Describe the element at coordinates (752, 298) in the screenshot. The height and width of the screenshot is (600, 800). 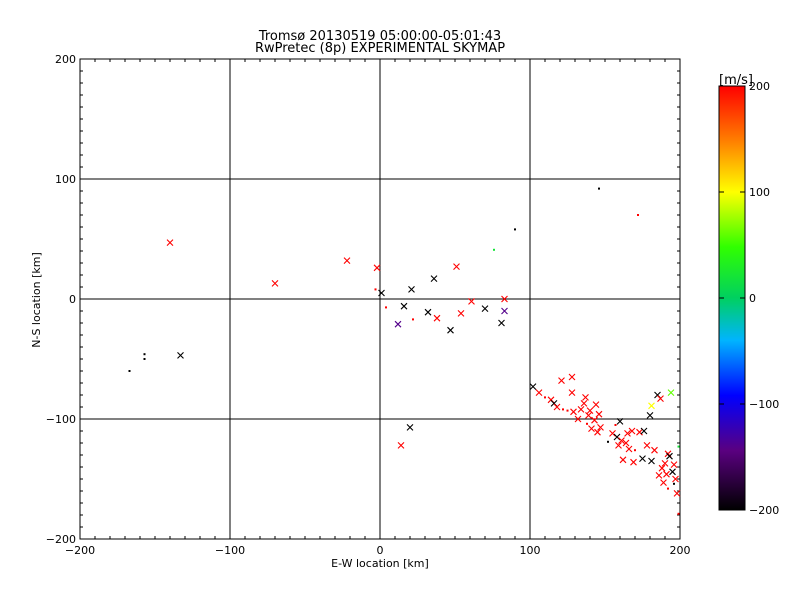
I see `colorbar-tick-label: 0` at that location.